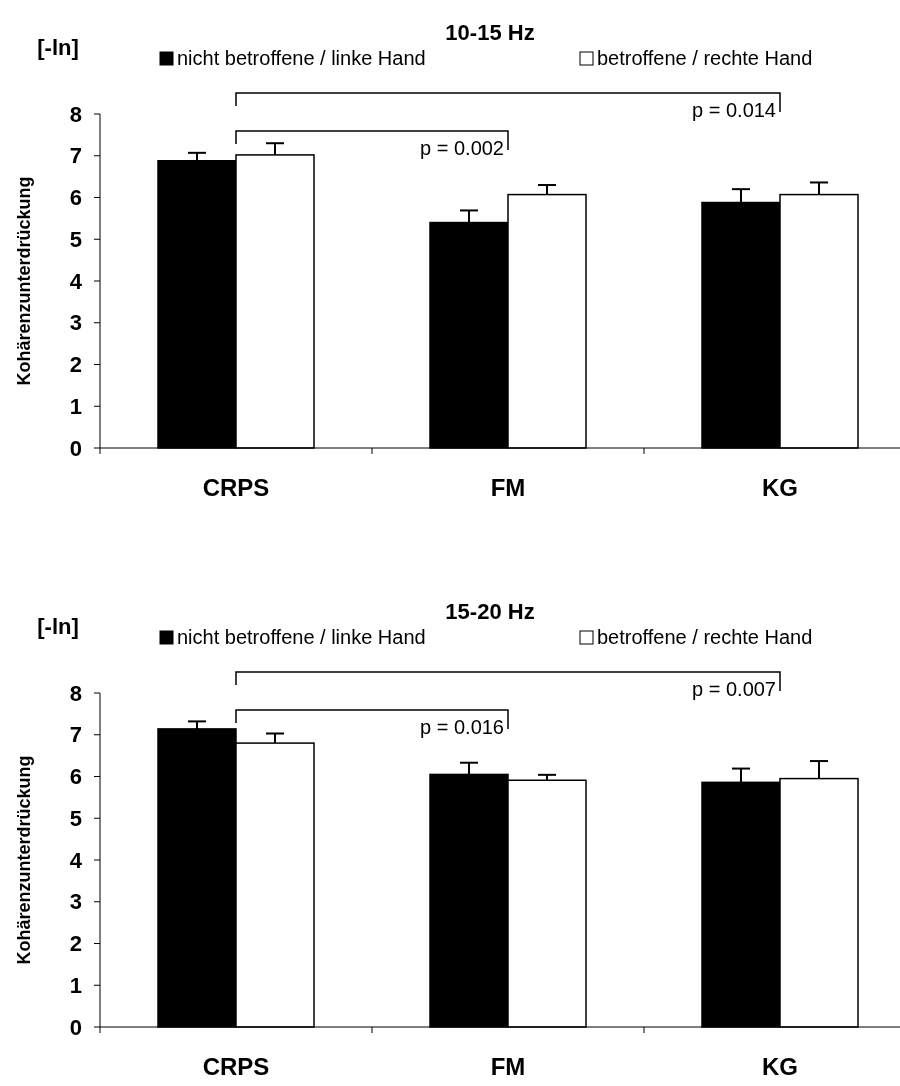 Image resolution: width=900 pixels, height=1086 pixels. What do you see at coordinates (462, 727) in the screenshot?
I see `annotation: p = 0.016` at bounding box center [462, 727].